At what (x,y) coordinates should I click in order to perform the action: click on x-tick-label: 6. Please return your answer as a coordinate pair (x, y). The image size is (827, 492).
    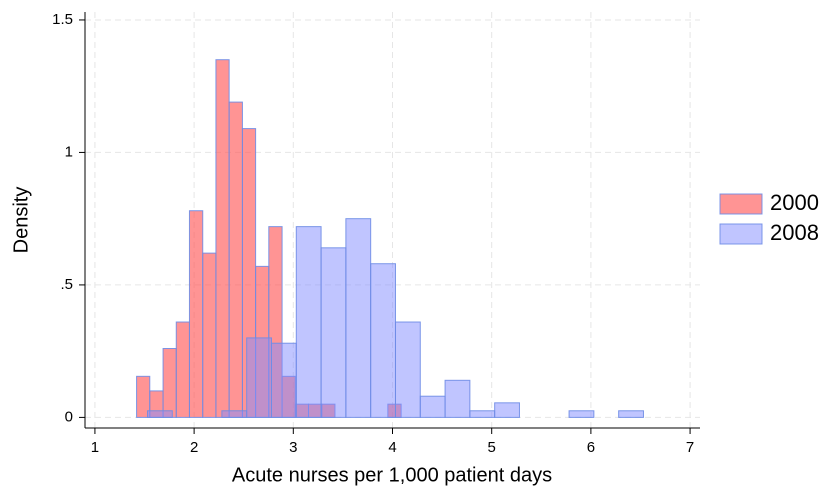
    Looking at the image, I should click on (591, 447).